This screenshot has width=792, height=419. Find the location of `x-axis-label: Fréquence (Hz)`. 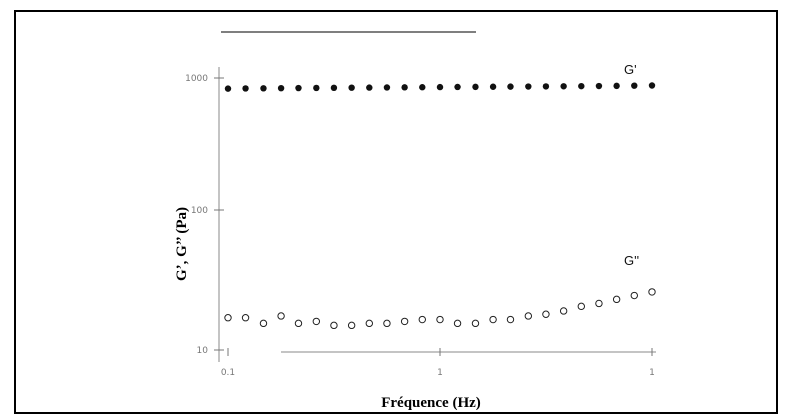

x-axis-label: Fréquence (Hz) is located at coordinates (431, 403).